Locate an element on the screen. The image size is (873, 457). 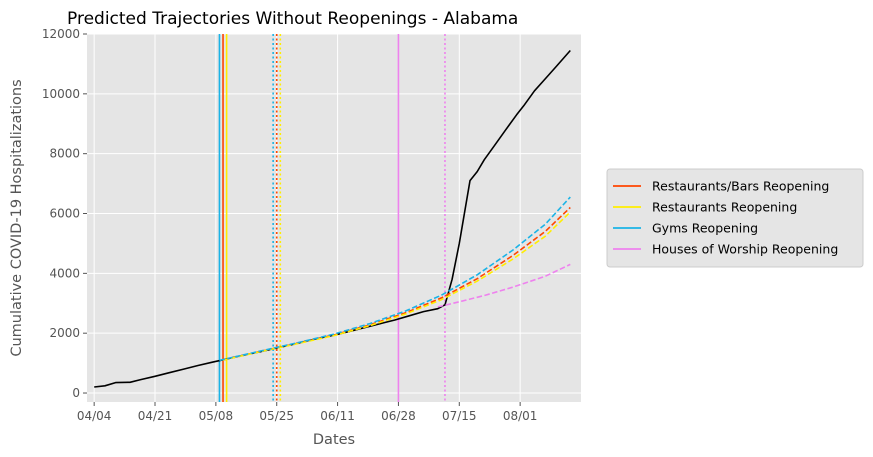
y-axis-title: Cumulative COVID-19 Hospitalizations is located at coordinates (17, 217).